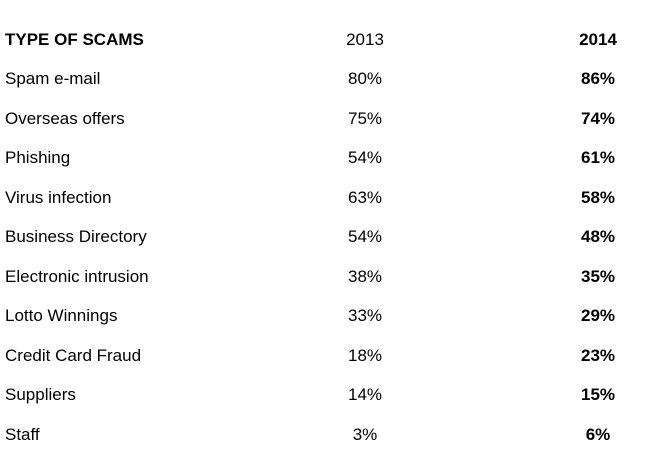  I want to click on header-cell: 2014, so click(598, 39).